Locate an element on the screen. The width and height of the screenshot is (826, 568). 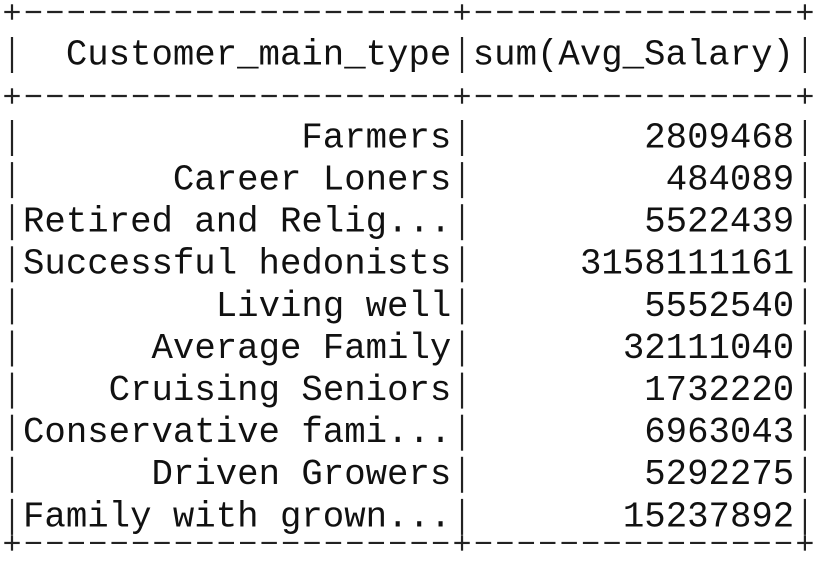
cell-type: Farmers is located at coordinates (376, 137).